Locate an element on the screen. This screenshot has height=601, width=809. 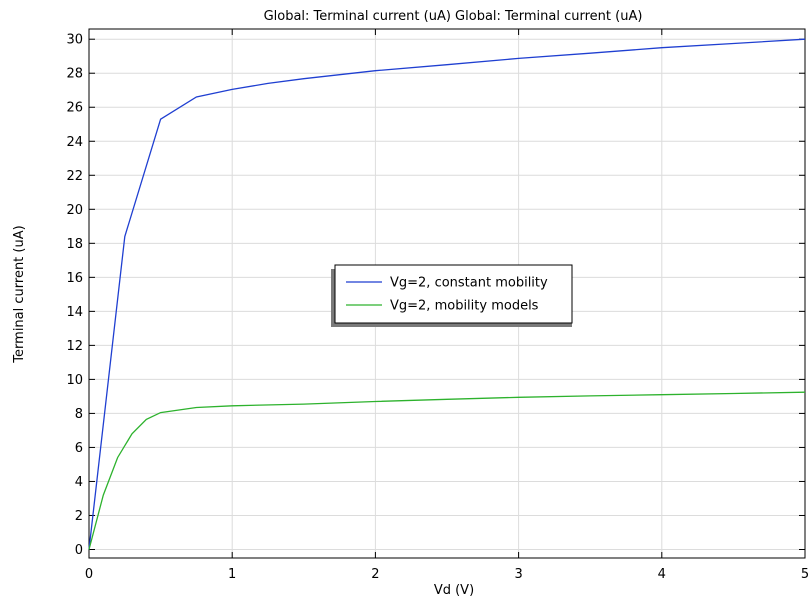
y-tick-label: 6 is located at coordinates (79, 448).